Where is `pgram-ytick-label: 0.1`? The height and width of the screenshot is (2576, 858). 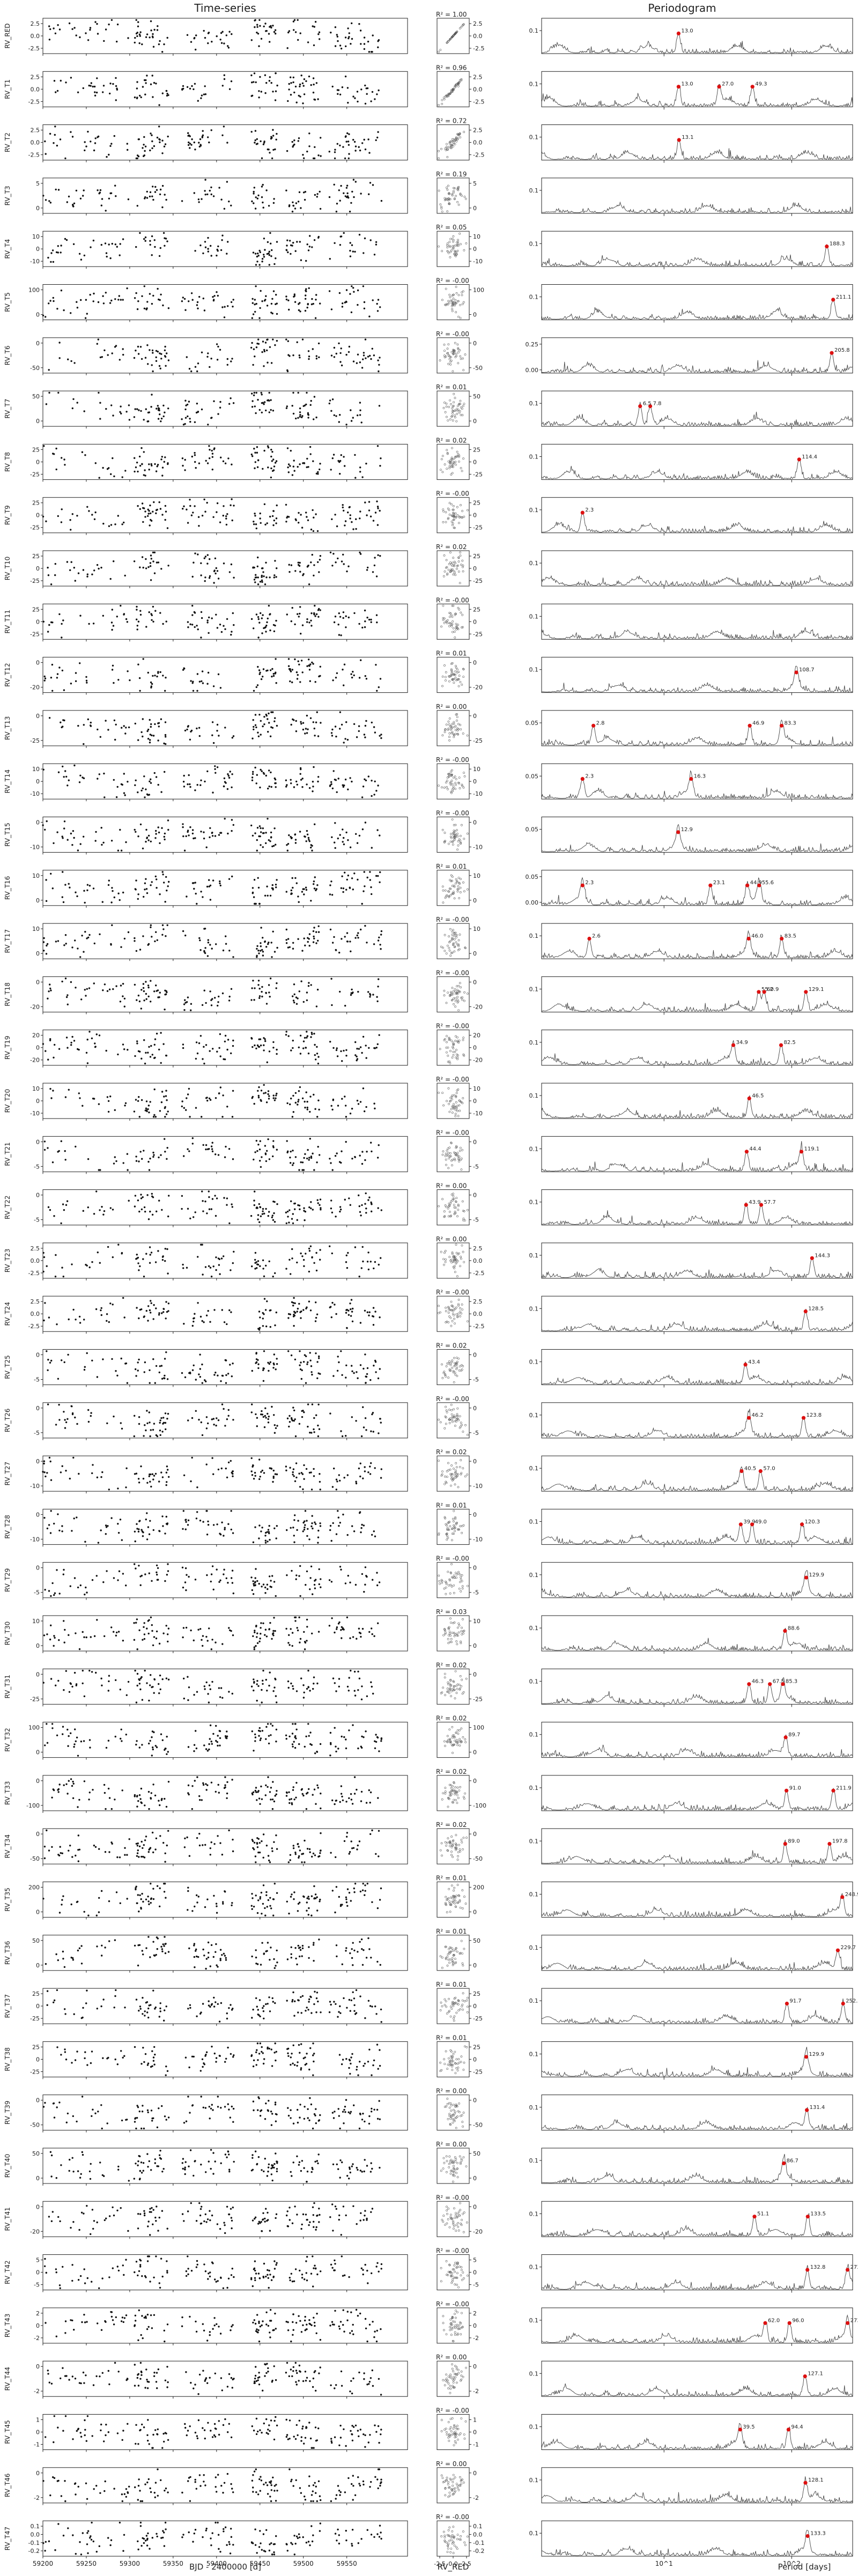 pgram-ytick-label: 0.1 is located at coordinates (534, 670).